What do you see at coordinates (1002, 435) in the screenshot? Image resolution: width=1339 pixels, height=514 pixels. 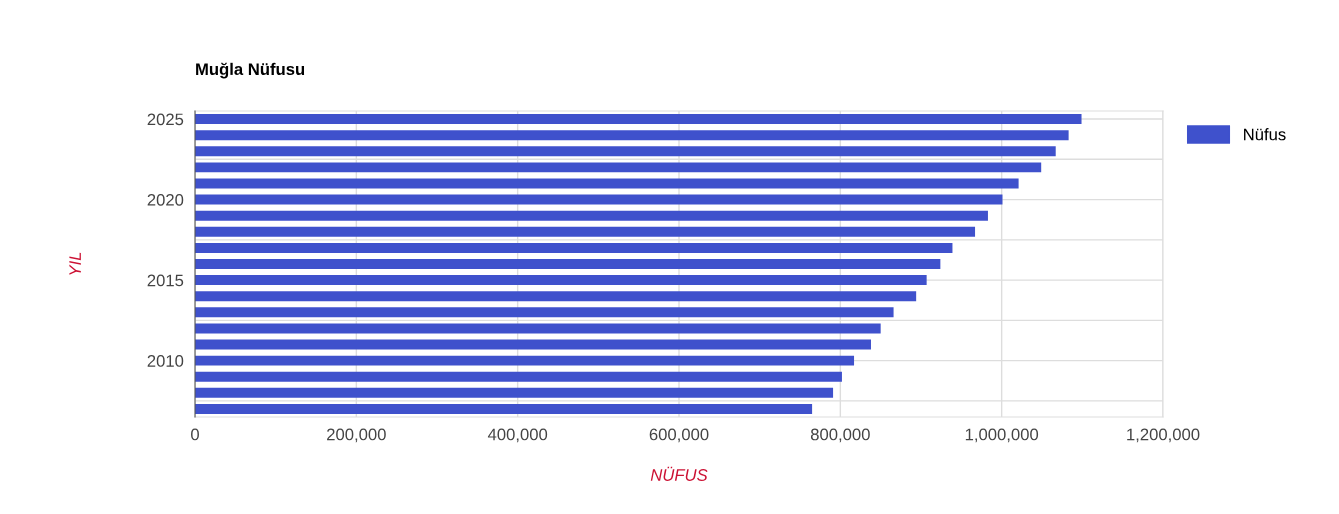 I see `x-tick-label: 1,000,000` at bounding box center [1002, 435].